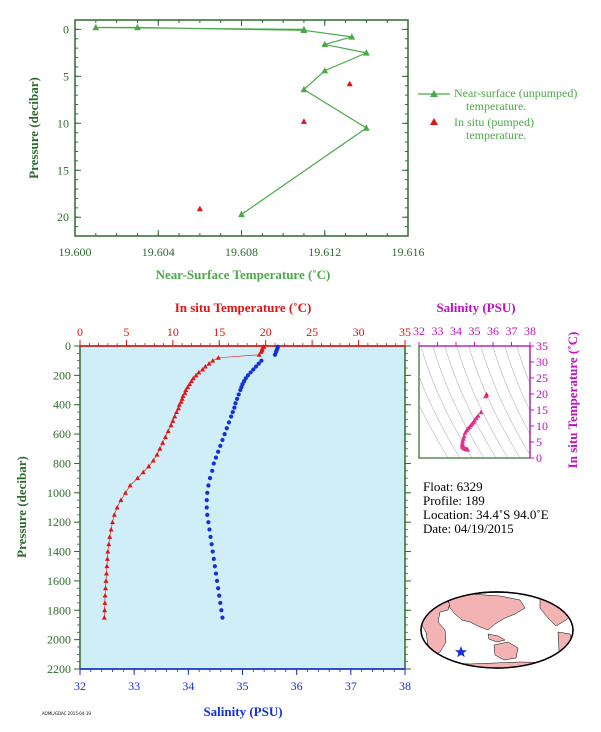 The width and height of the screenshot is (601, 732). I want to click on map-outline, so click(497, 630).